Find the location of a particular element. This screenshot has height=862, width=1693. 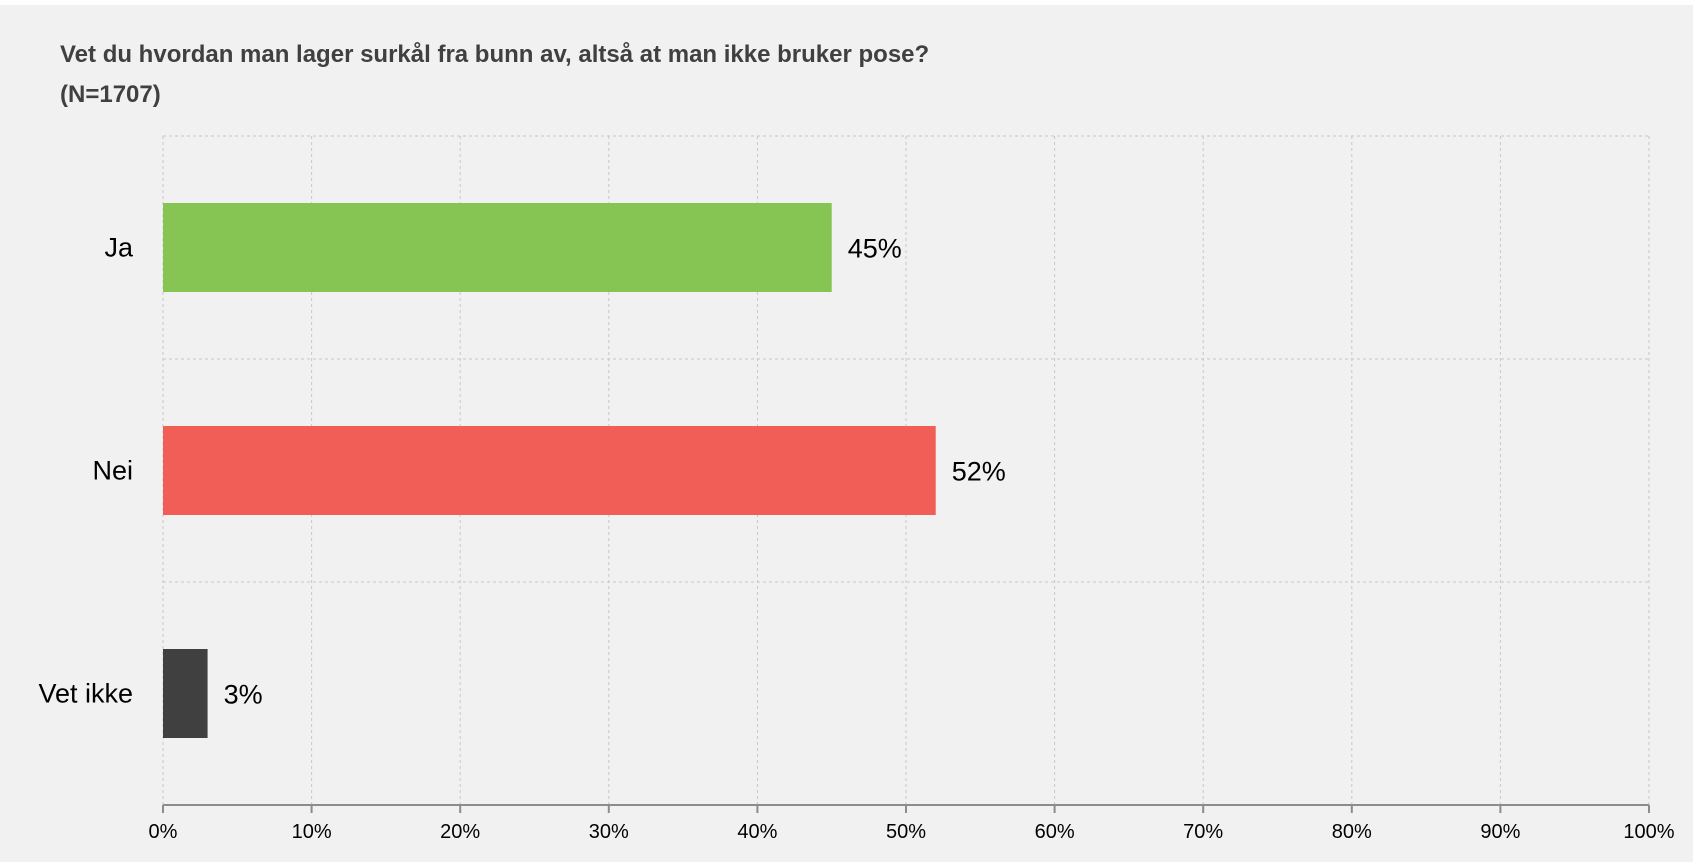

chart-subtitle: (N=1707) is located at coordinates (110, 94).